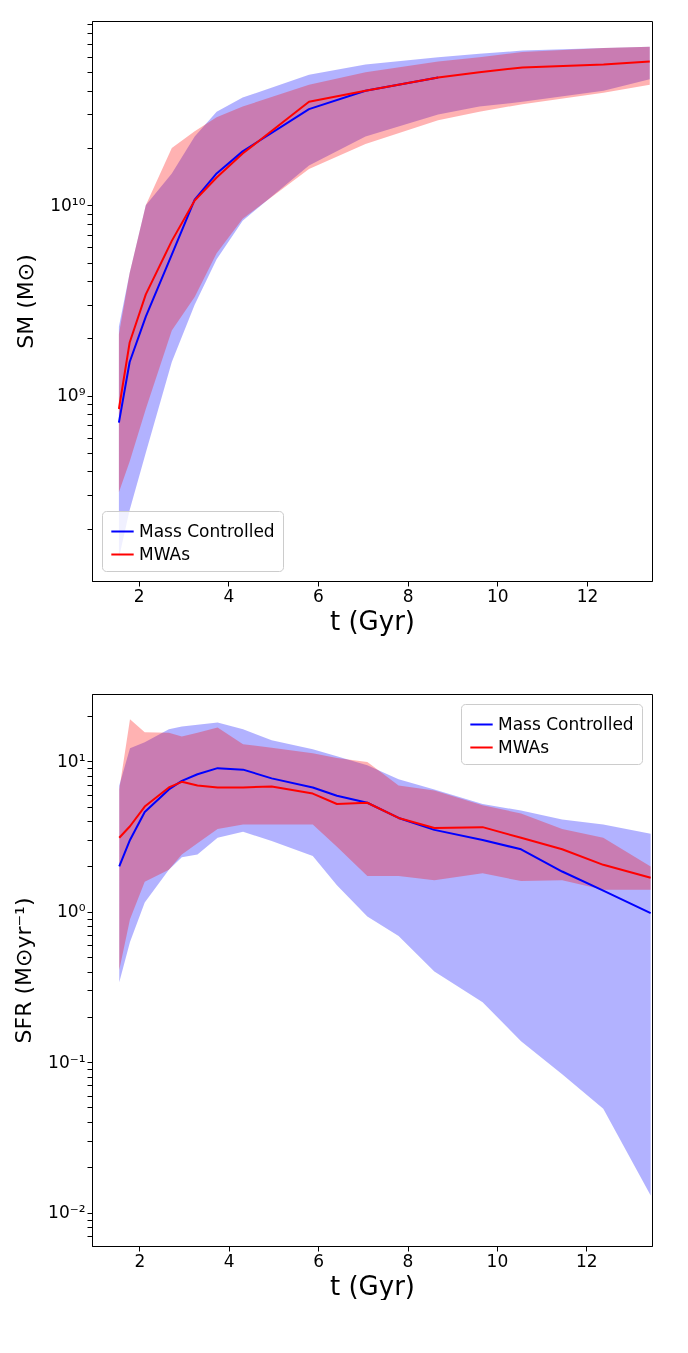 Image resolution: width=688 pixels, height=1353 pixels. What do you see at coordinates (26, 301) in the screenshot?
I see `y-axis-title: SM (M⊙)` at bounding box center [26, 301].